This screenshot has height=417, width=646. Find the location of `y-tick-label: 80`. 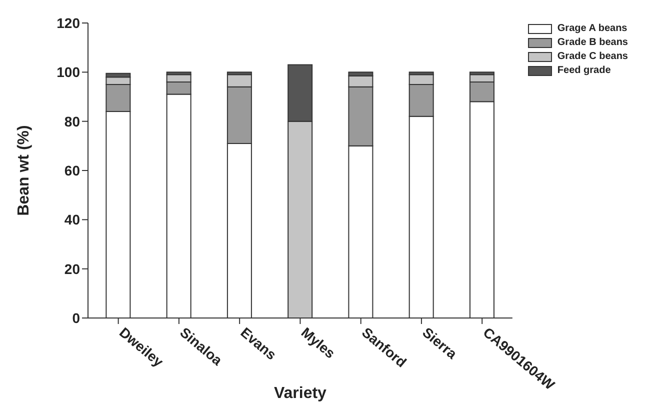

y-tick-label: 80 is located at coordinates (72, 121).